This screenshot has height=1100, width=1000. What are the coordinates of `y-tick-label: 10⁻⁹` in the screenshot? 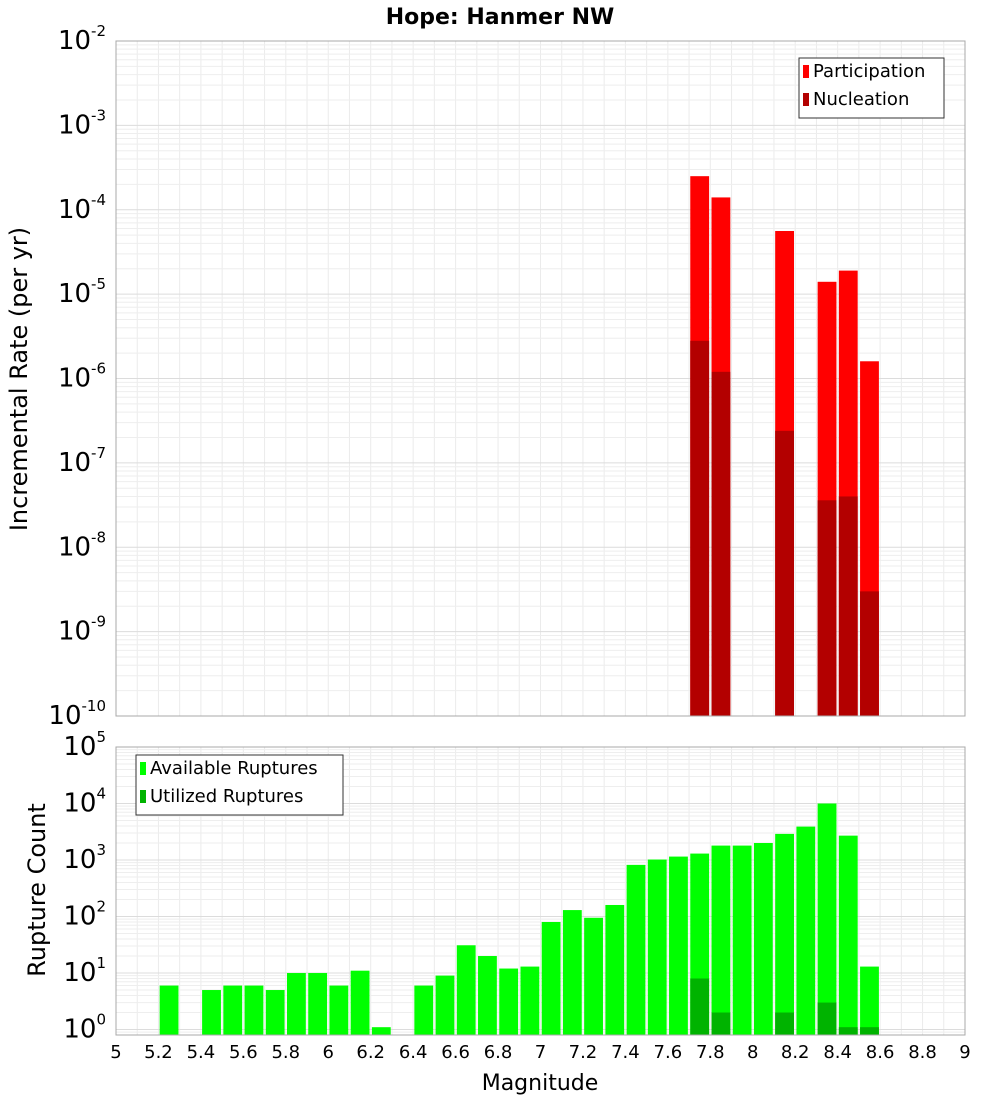 It's located at (82, 630).